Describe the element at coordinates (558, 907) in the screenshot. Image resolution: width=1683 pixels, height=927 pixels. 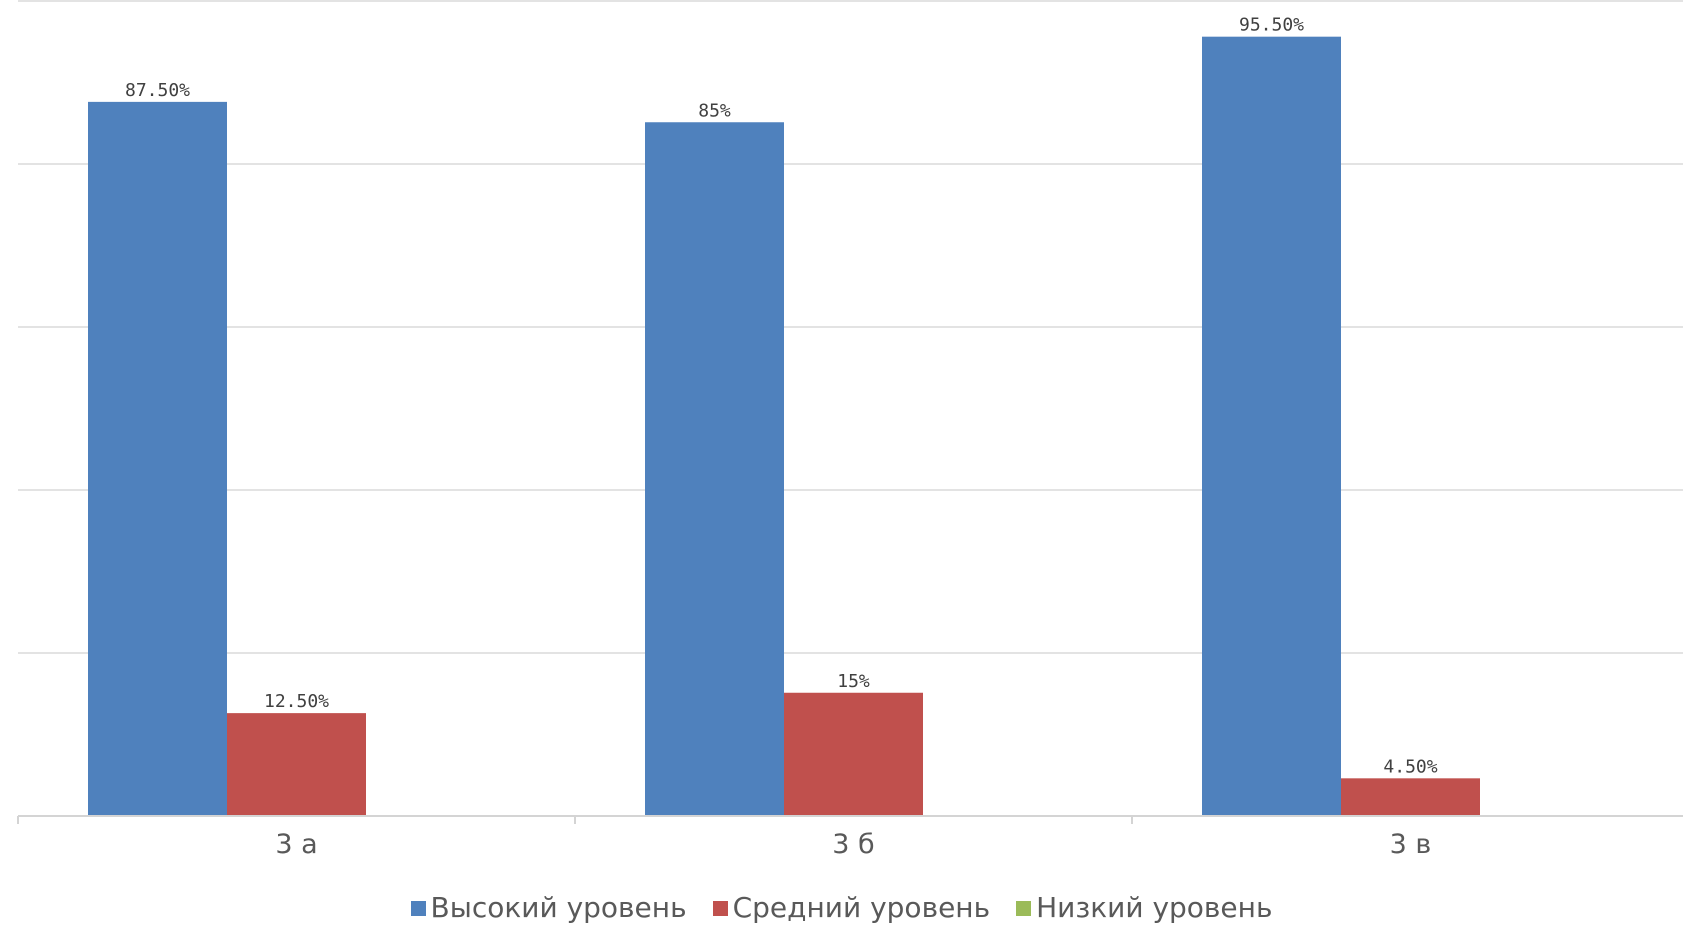
I see `legend-label: Высокий уровень` at that location.